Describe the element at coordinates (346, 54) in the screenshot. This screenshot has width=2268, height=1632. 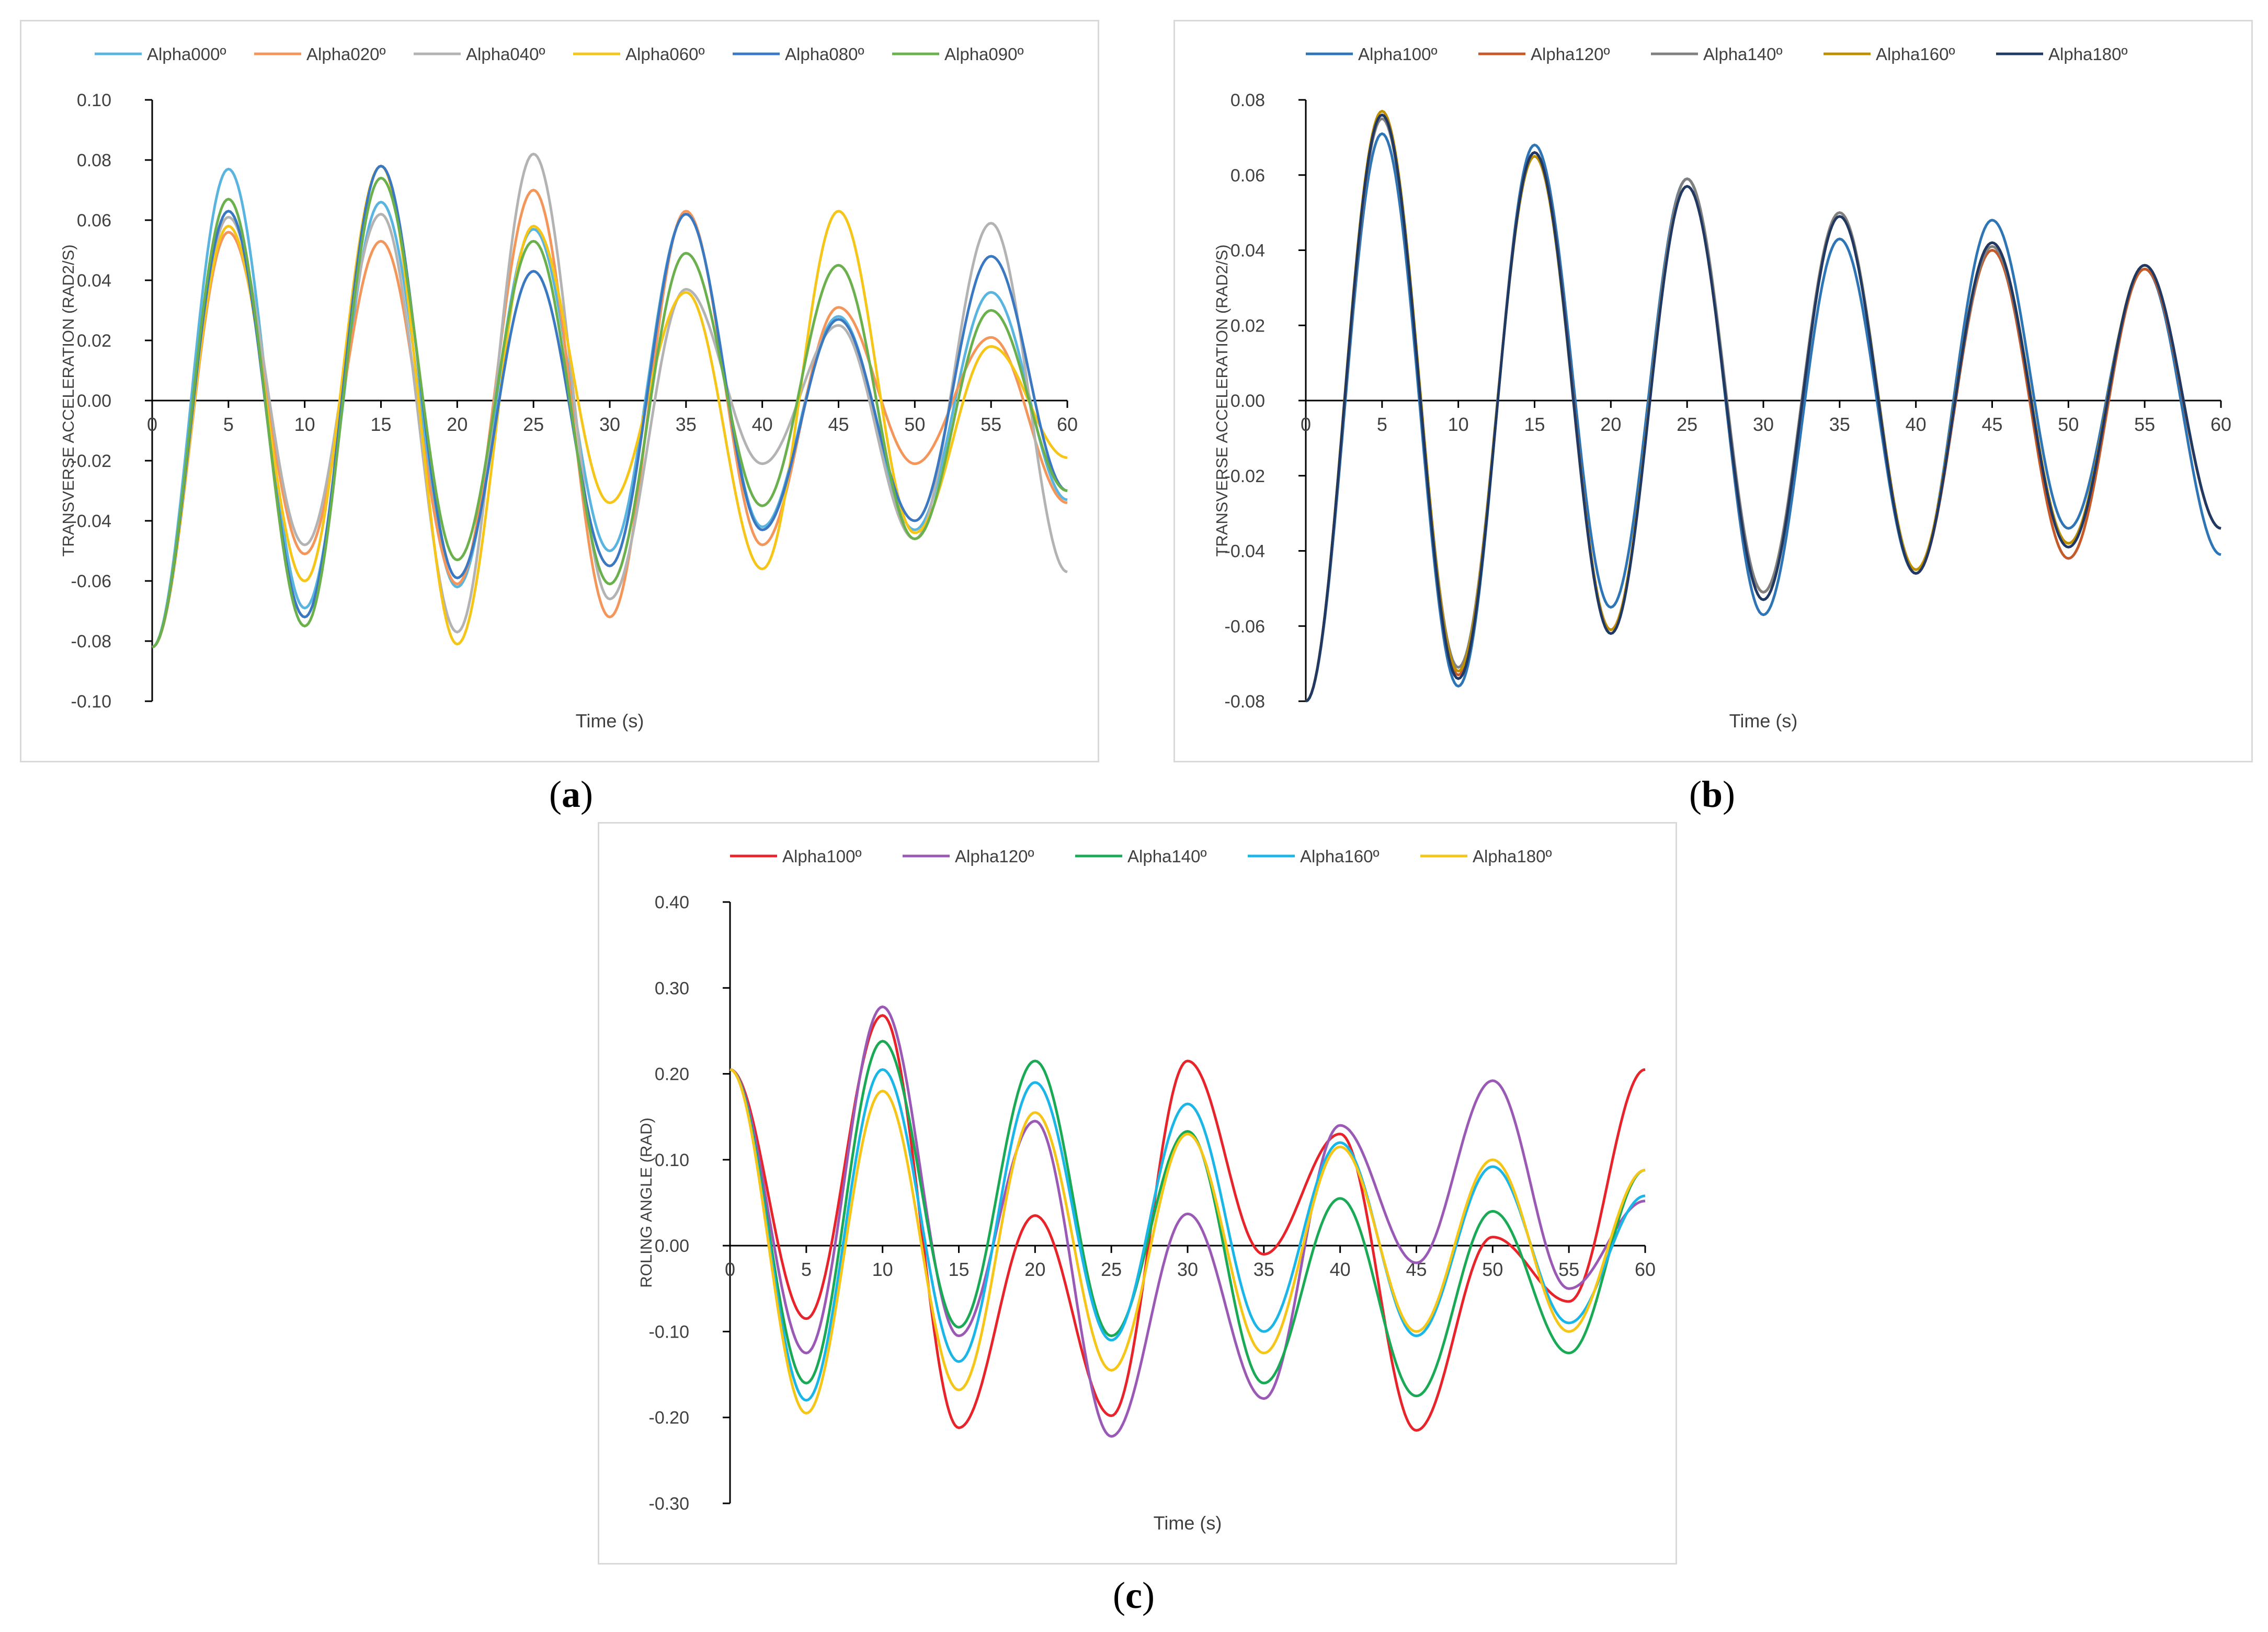
I see `legend-label-a-1: Alpha020º` at that location.